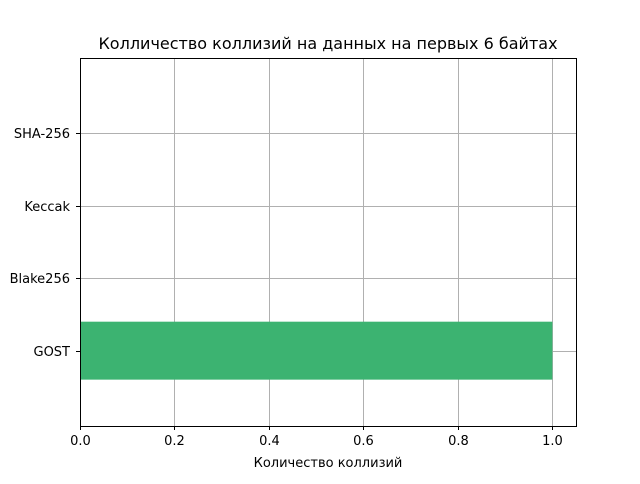 The width and height of the screenshot is (640, 484). Describe the element at coordinates (363, 441) in the screenshot. I see `x-tick-label: 0.6` at that location.